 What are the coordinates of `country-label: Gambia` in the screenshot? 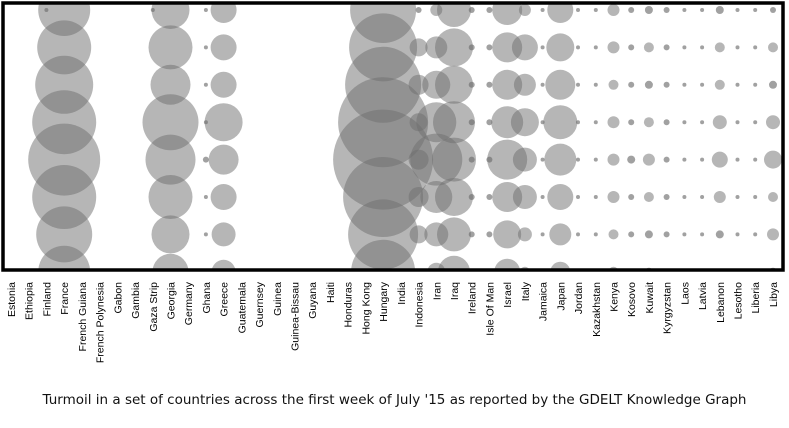 It's located at (136, 300).